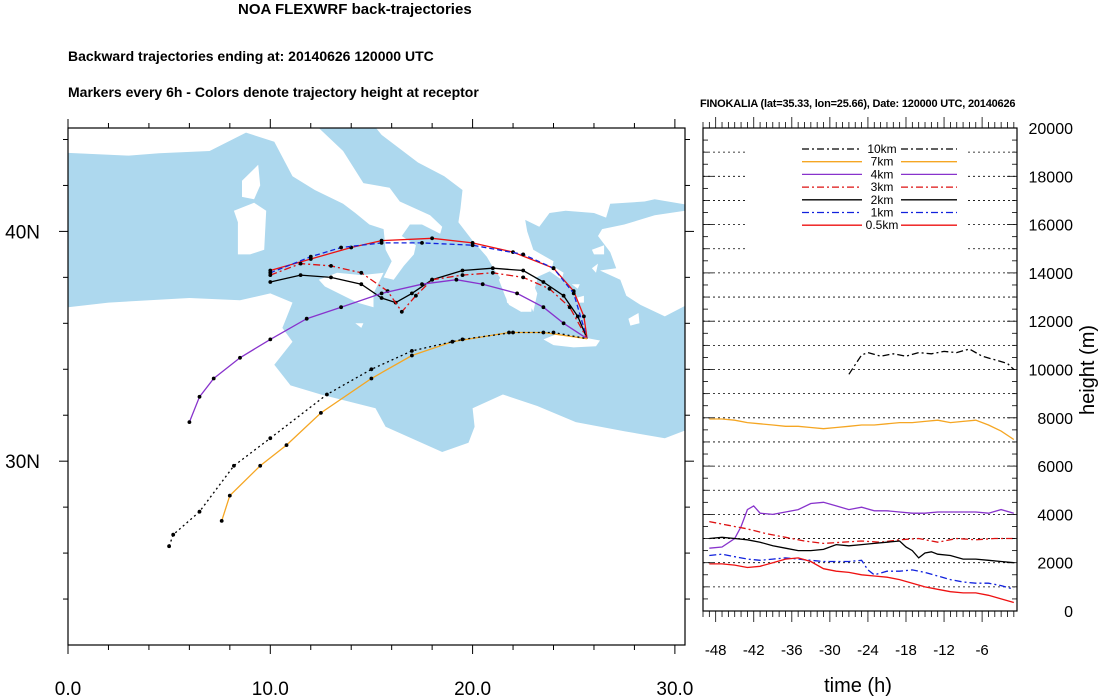 Image resolution: width=1100 pixels, height=700 pixels. I want to click on legend-label-10km: 10km, so click(881, 149).